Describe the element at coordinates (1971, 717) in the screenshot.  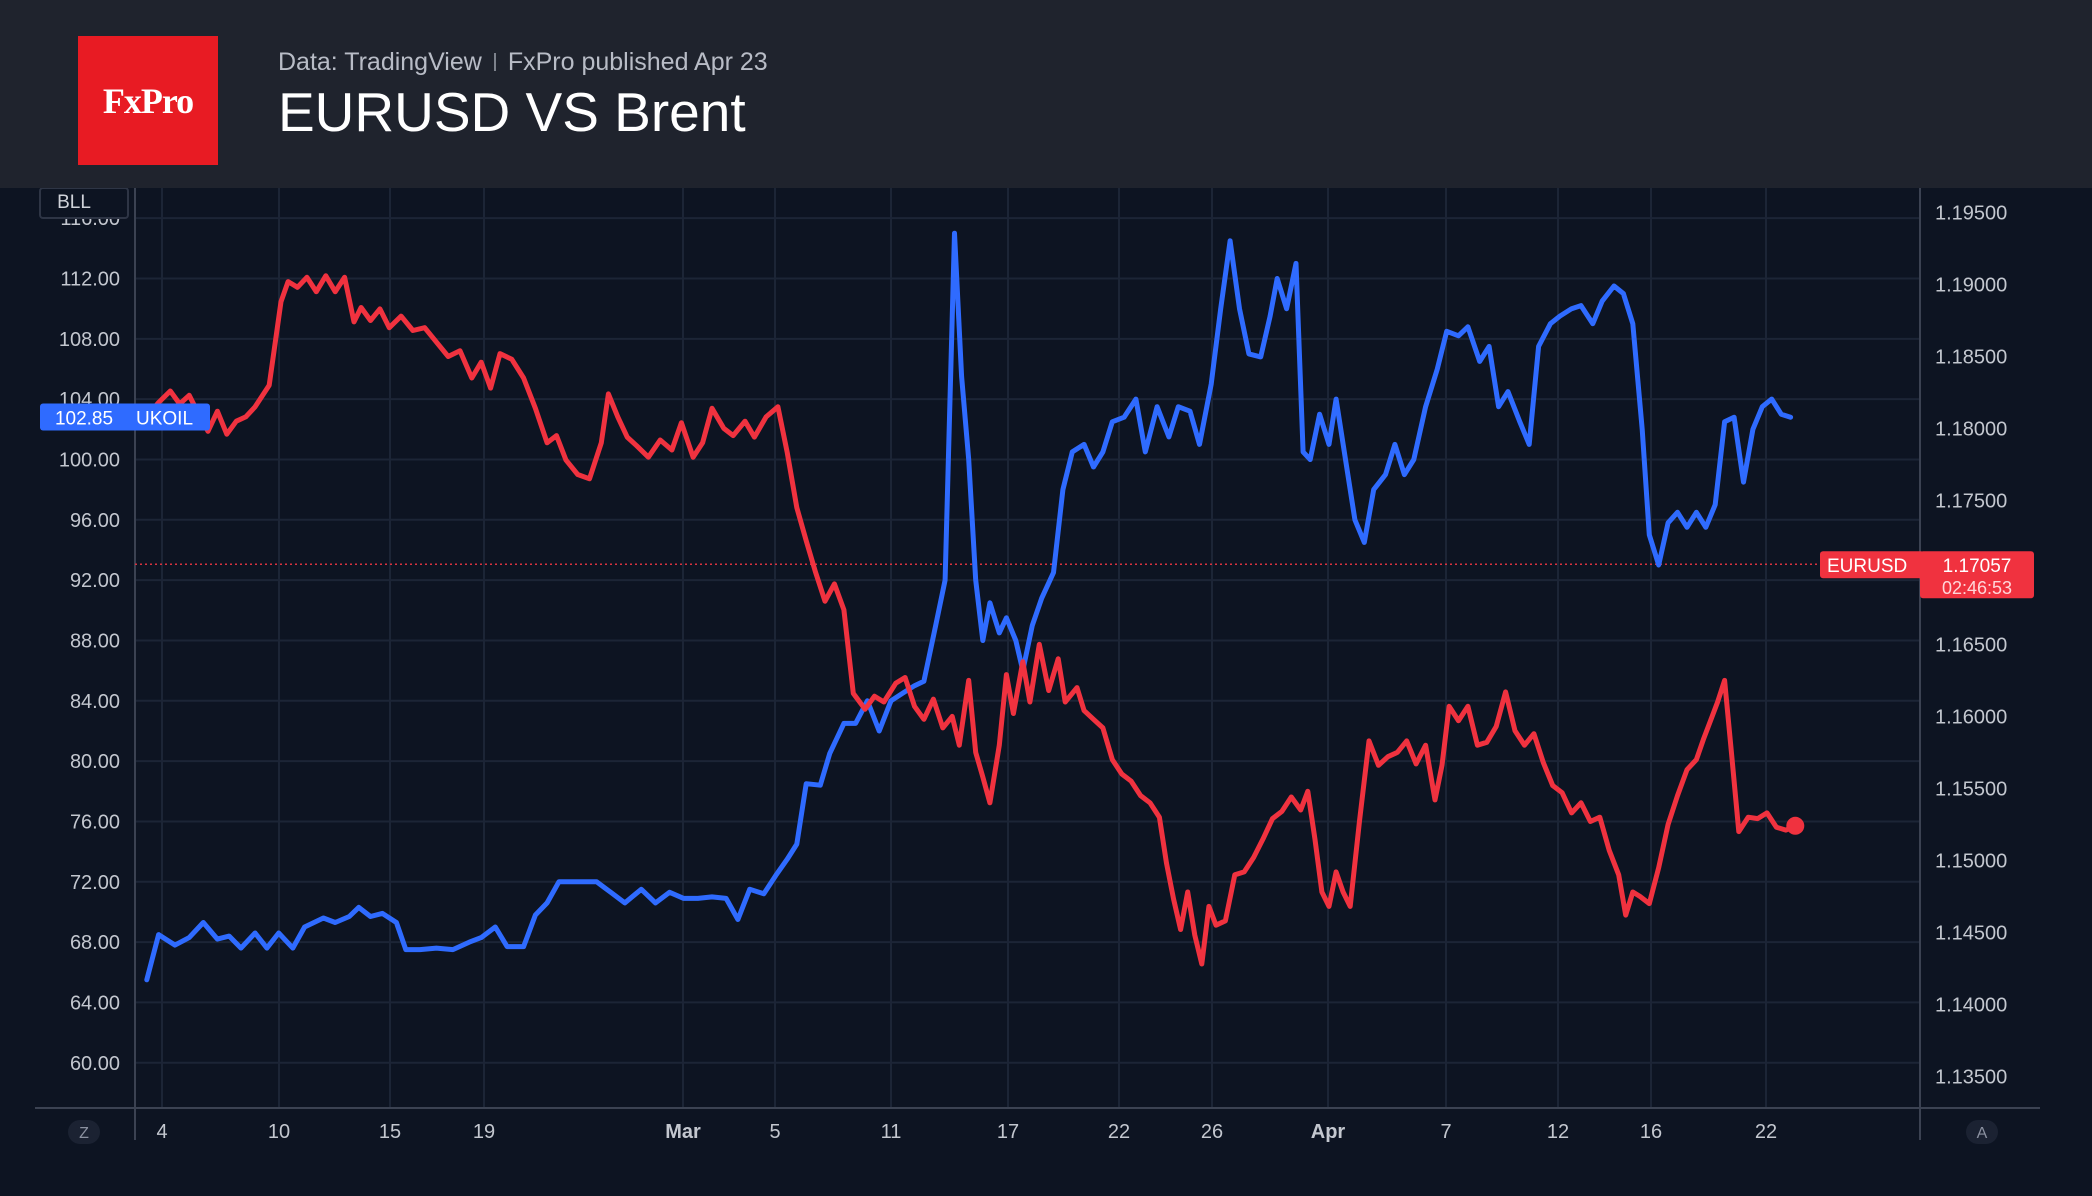
I see `right-tick-label: 1.16000` at that location.